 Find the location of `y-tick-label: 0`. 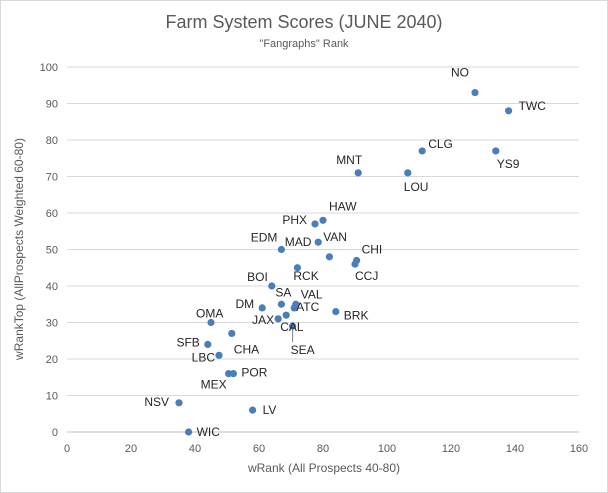

y-tick-label: 0 is located at coordinates (55, 433).